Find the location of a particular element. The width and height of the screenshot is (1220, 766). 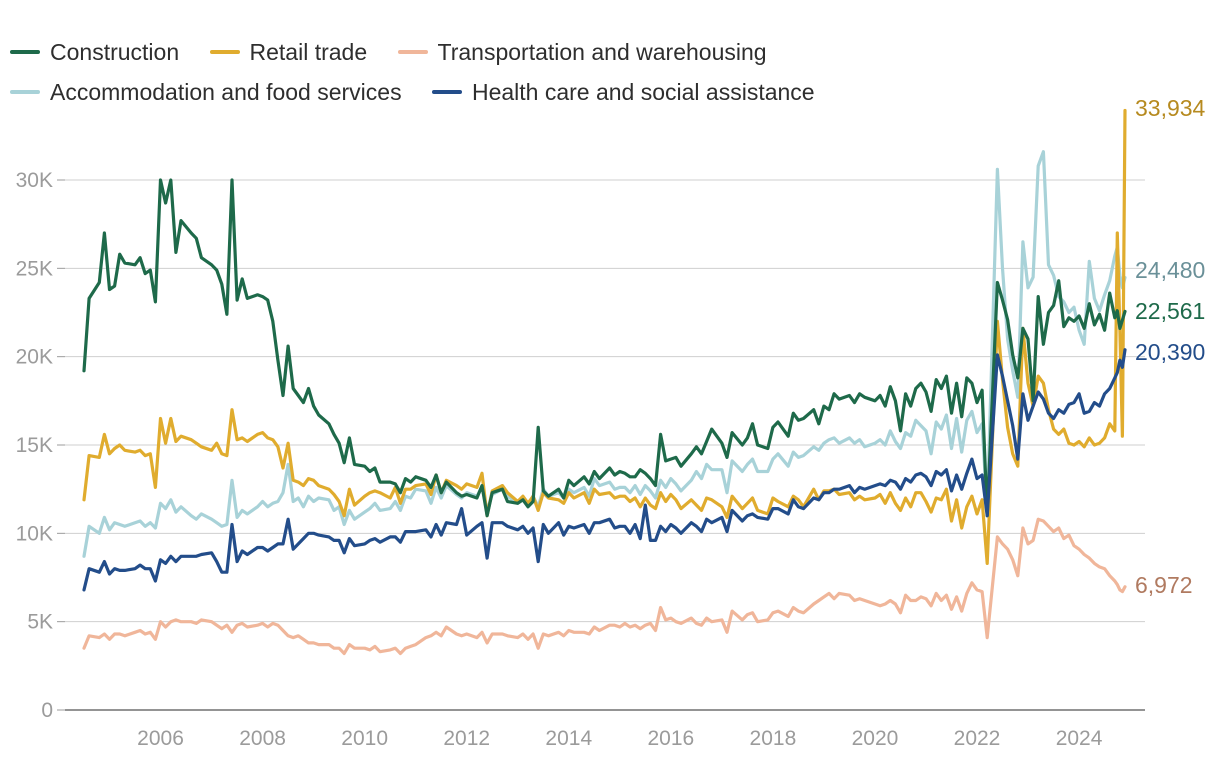

y-tick-label-2: 10K is located at coordinates (34, 533).